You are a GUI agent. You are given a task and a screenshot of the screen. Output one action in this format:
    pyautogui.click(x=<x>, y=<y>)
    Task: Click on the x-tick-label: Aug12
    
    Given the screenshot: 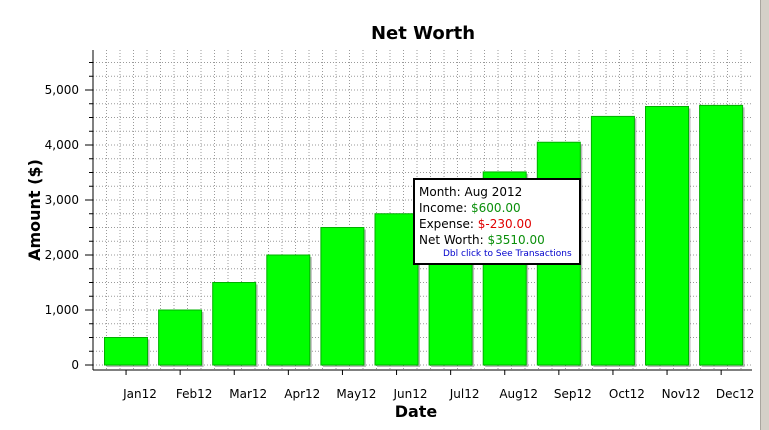 What is the action you would take?
    pyautogui.click(x=518, y=394)
    